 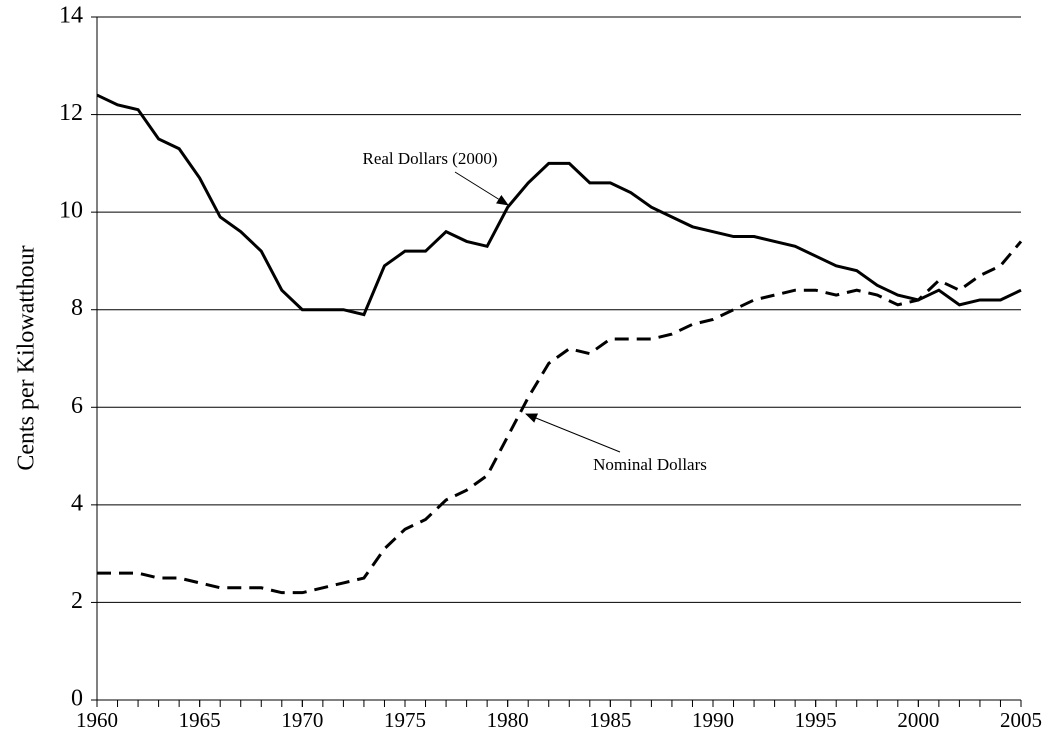 I want to click on annotation: Real Dollars (2000), so click(x=429, y=158).